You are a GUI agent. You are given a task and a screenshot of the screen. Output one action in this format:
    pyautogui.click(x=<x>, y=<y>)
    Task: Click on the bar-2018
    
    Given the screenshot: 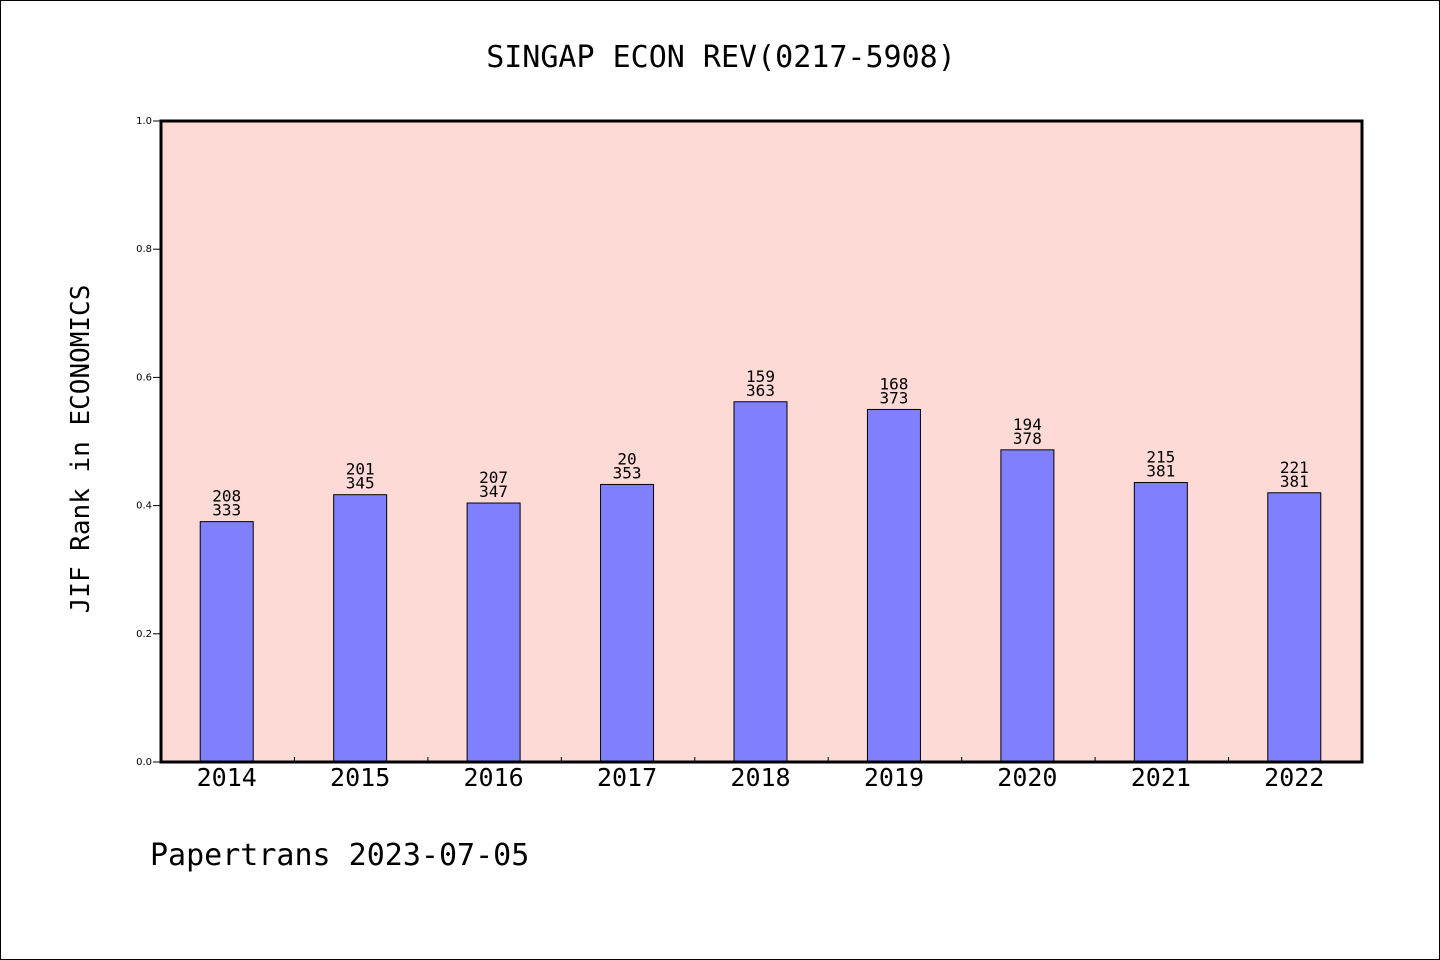 What is the action you would take?
    pyautogui.click(x=760, y=582)
    